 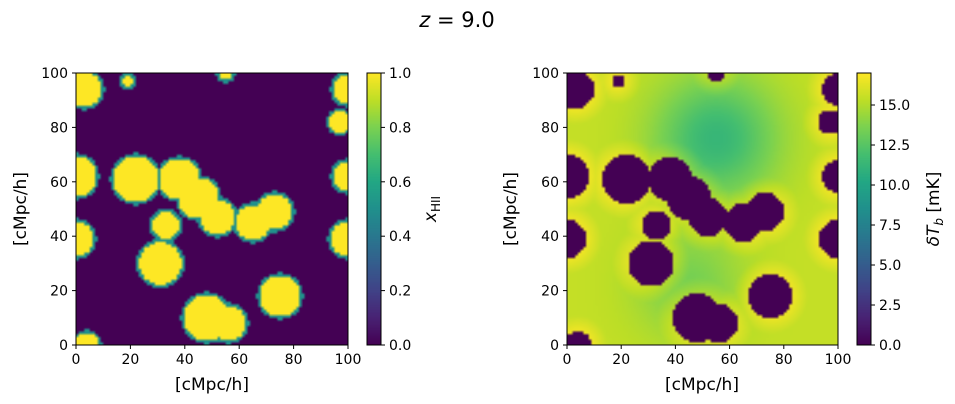 I want to click on figure-title-var: z, so click(x=424, y=20).